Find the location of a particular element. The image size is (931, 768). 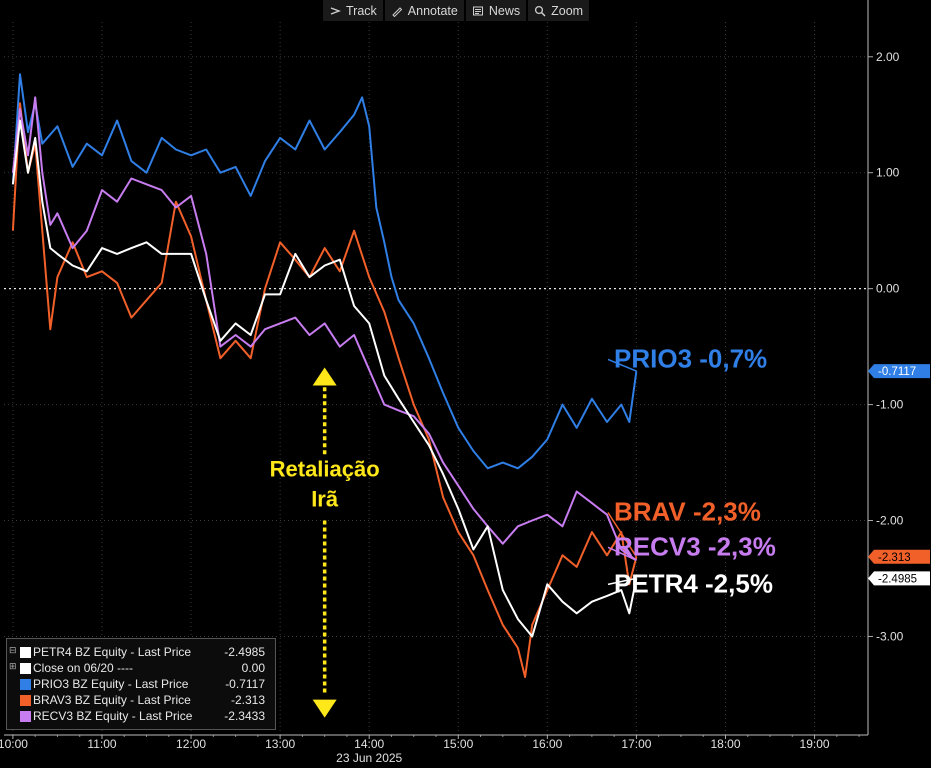

legend-name: BRAV3 BZ Equity - Last Price is located at coordinates (112, 700).